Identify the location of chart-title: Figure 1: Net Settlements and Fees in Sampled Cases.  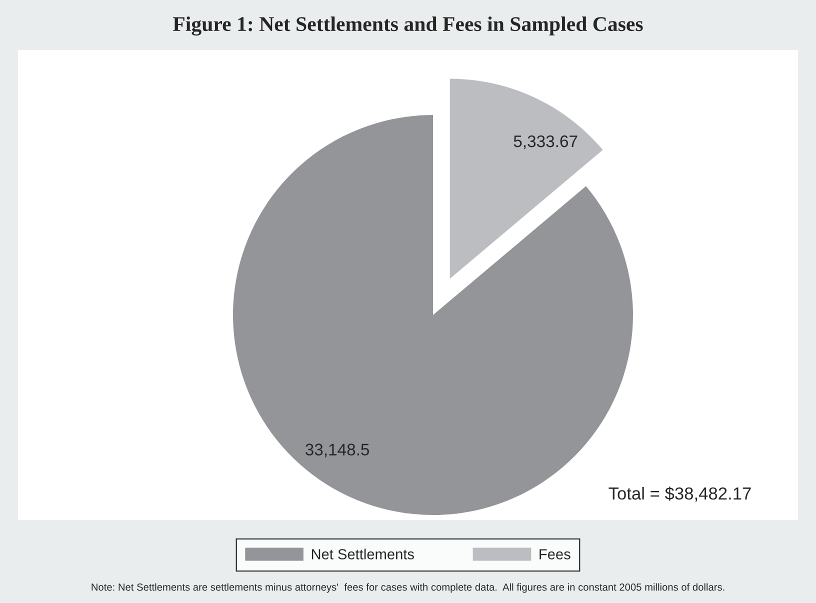
(408, 26).